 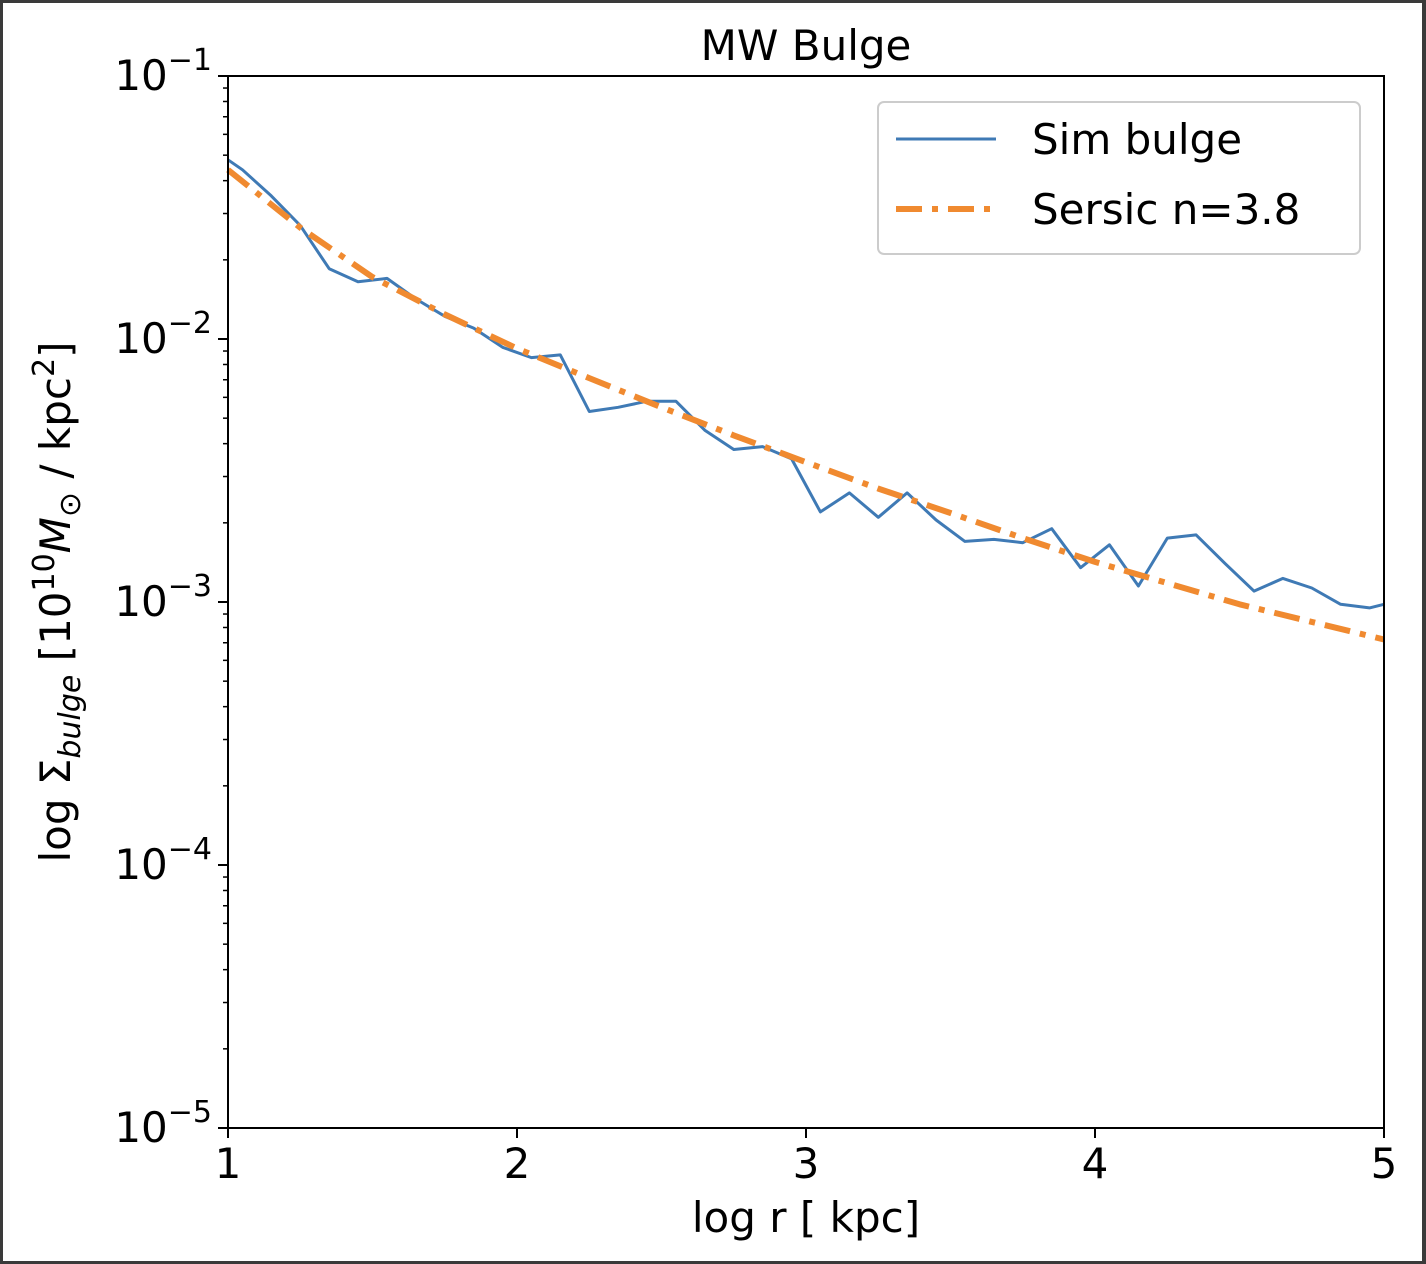 I want to click on y-tick-label: 10⁻¹, so click(x=163, y=71).